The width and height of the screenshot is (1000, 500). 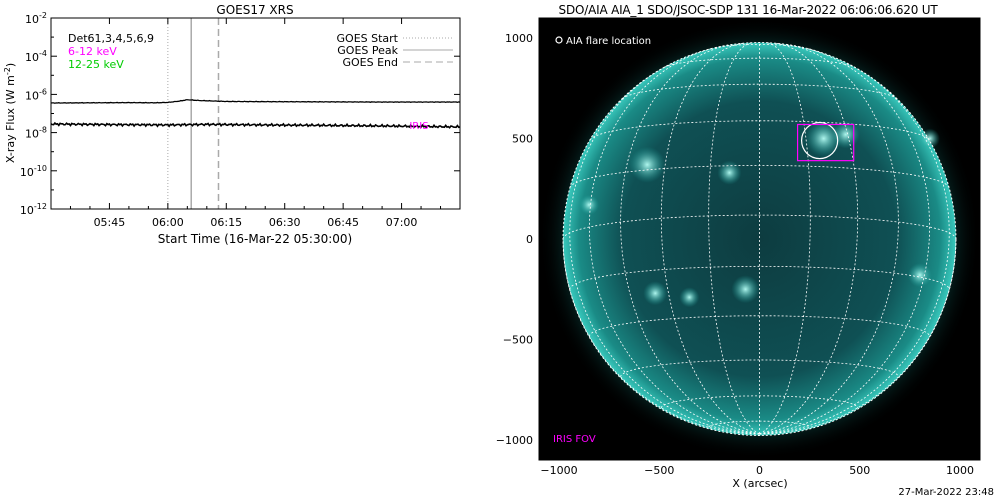 What do you see at coordinates (33, 171) in the screenshot?
I see `y-tick-label-4: 10⁻¹⁰` at bounding box center [33, 171].